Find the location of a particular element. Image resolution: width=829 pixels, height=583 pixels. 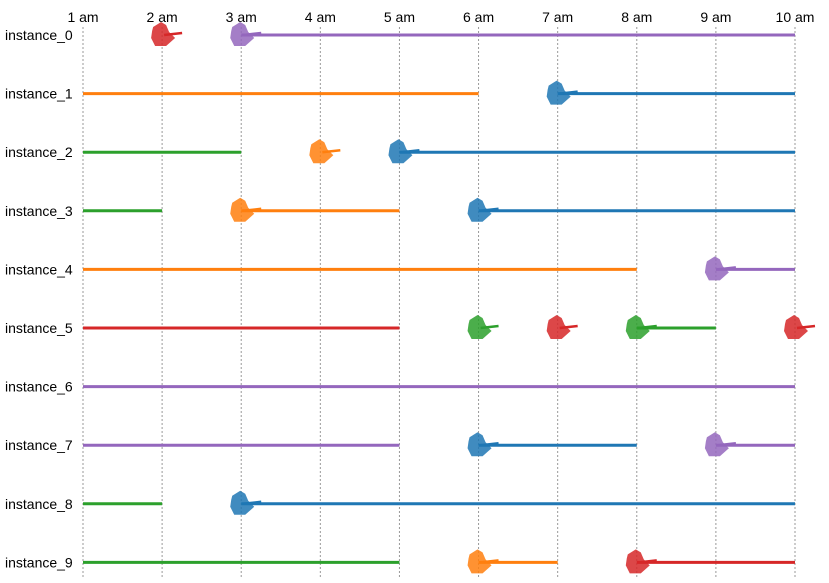

row-instance_1: instance_1 is located at coordinates (400, 92).